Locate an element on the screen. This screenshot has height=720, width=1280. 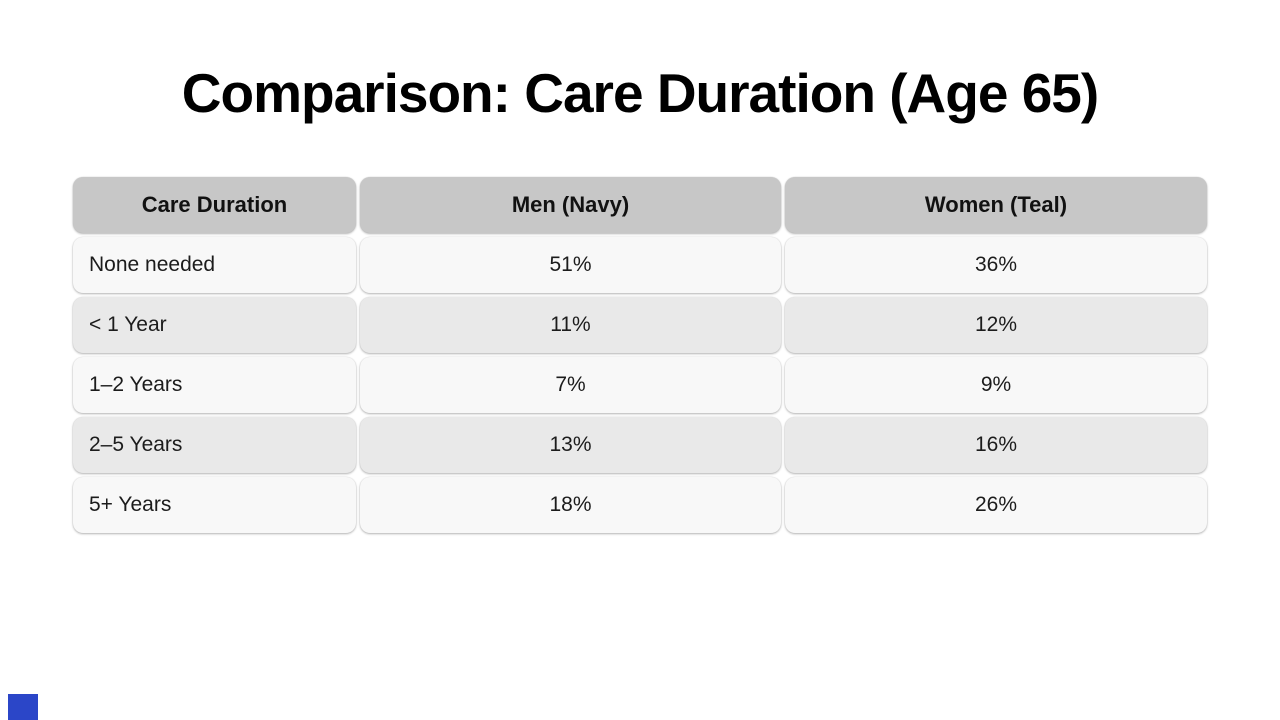
row-label: None needed is located at coordinates (214, 265).